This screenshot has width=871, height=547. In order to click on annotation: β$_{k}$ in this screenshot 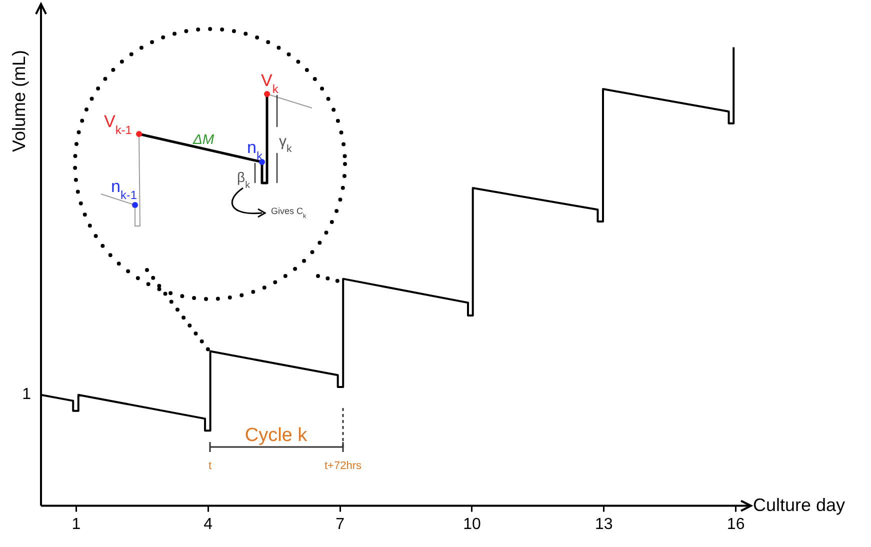, I will do `click(243, 179)`.